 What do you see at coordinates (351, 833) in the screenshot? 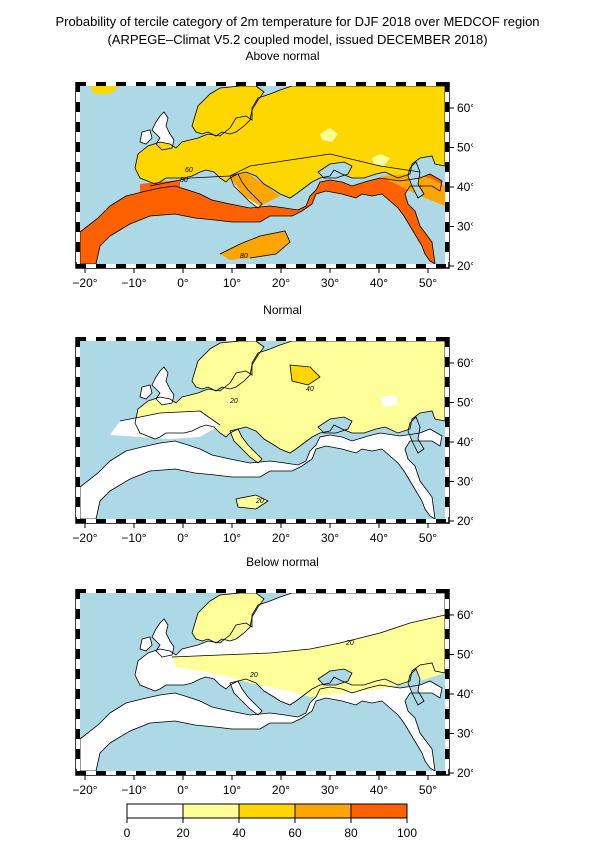
I see `colorbar-tick-label: 80` at bounding box center [351, 833].